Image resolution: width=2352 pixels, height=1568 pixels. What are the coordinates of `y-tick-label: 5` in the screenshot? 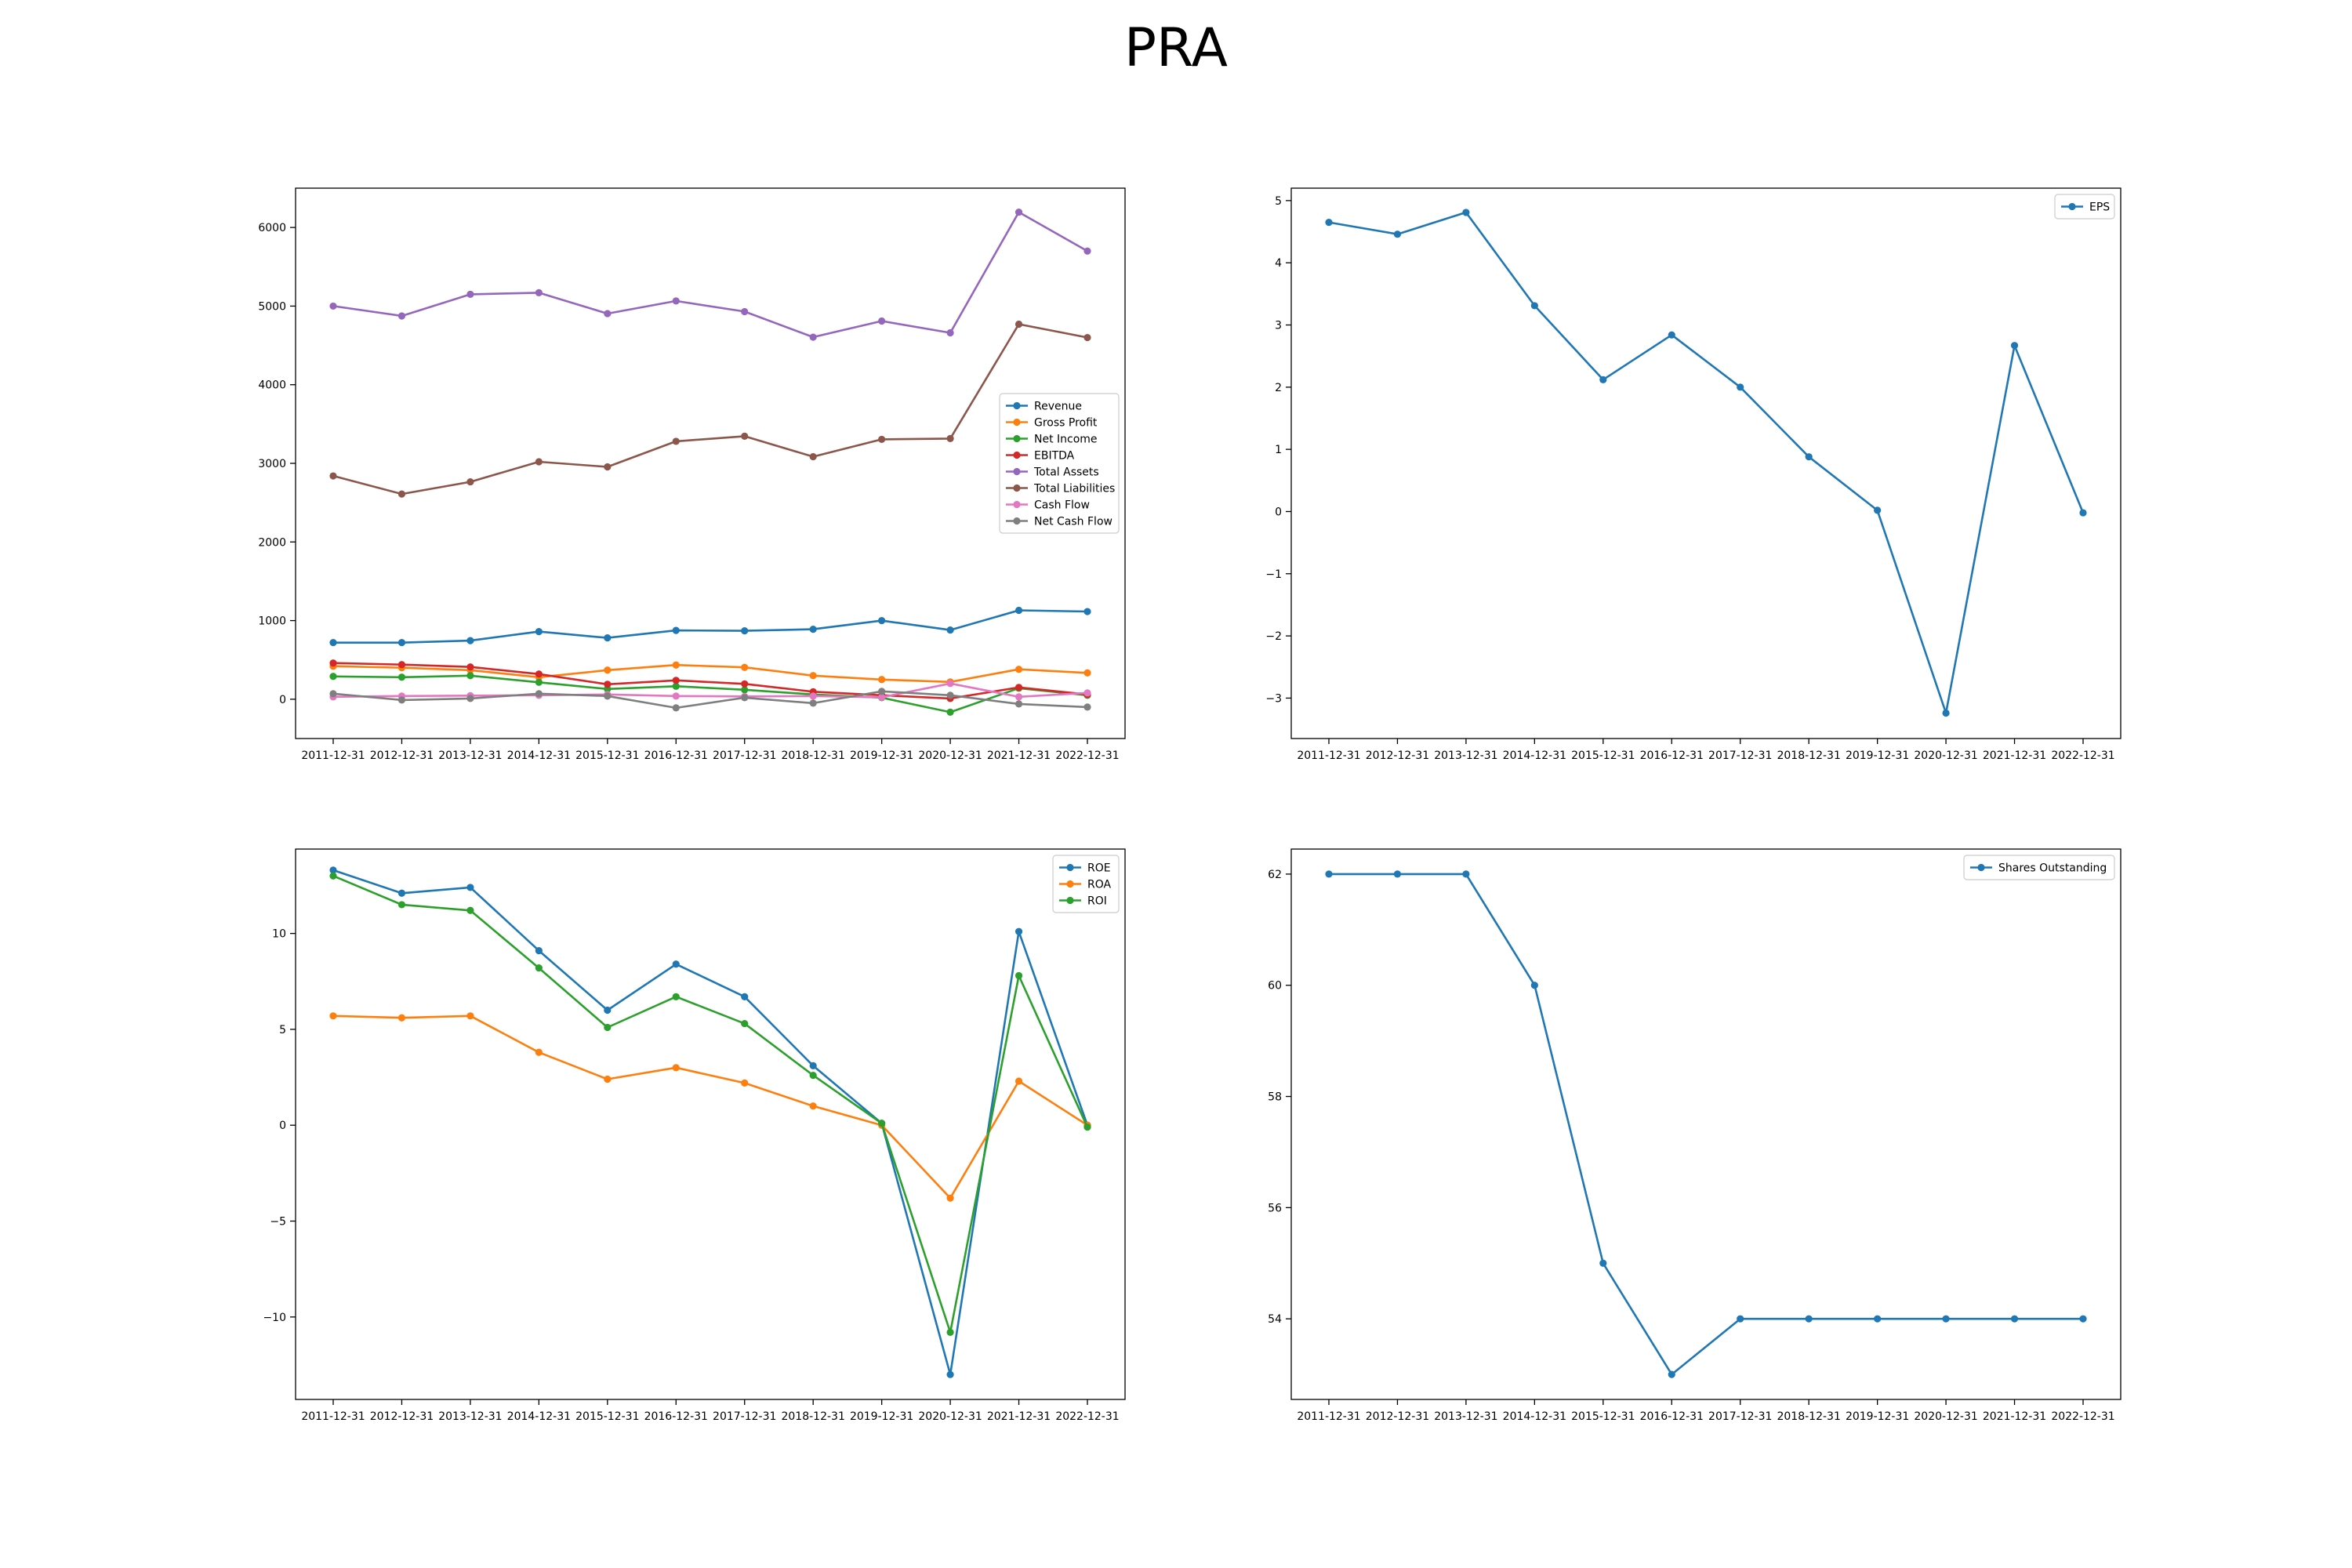 It's located at (1278, 201).